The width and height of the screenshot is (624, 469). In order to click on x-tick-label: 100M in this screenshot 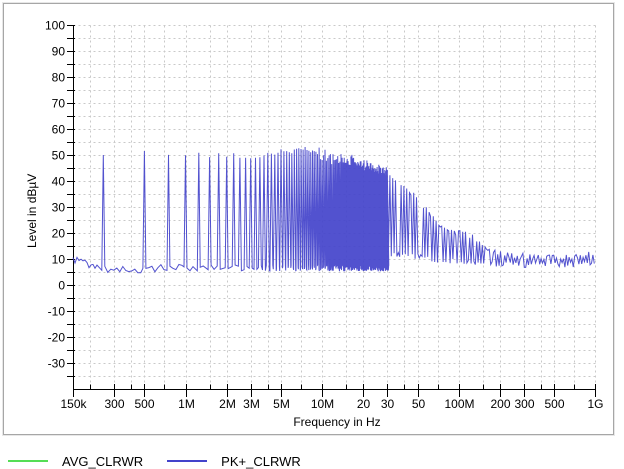, I will do `click(459, 404)`.